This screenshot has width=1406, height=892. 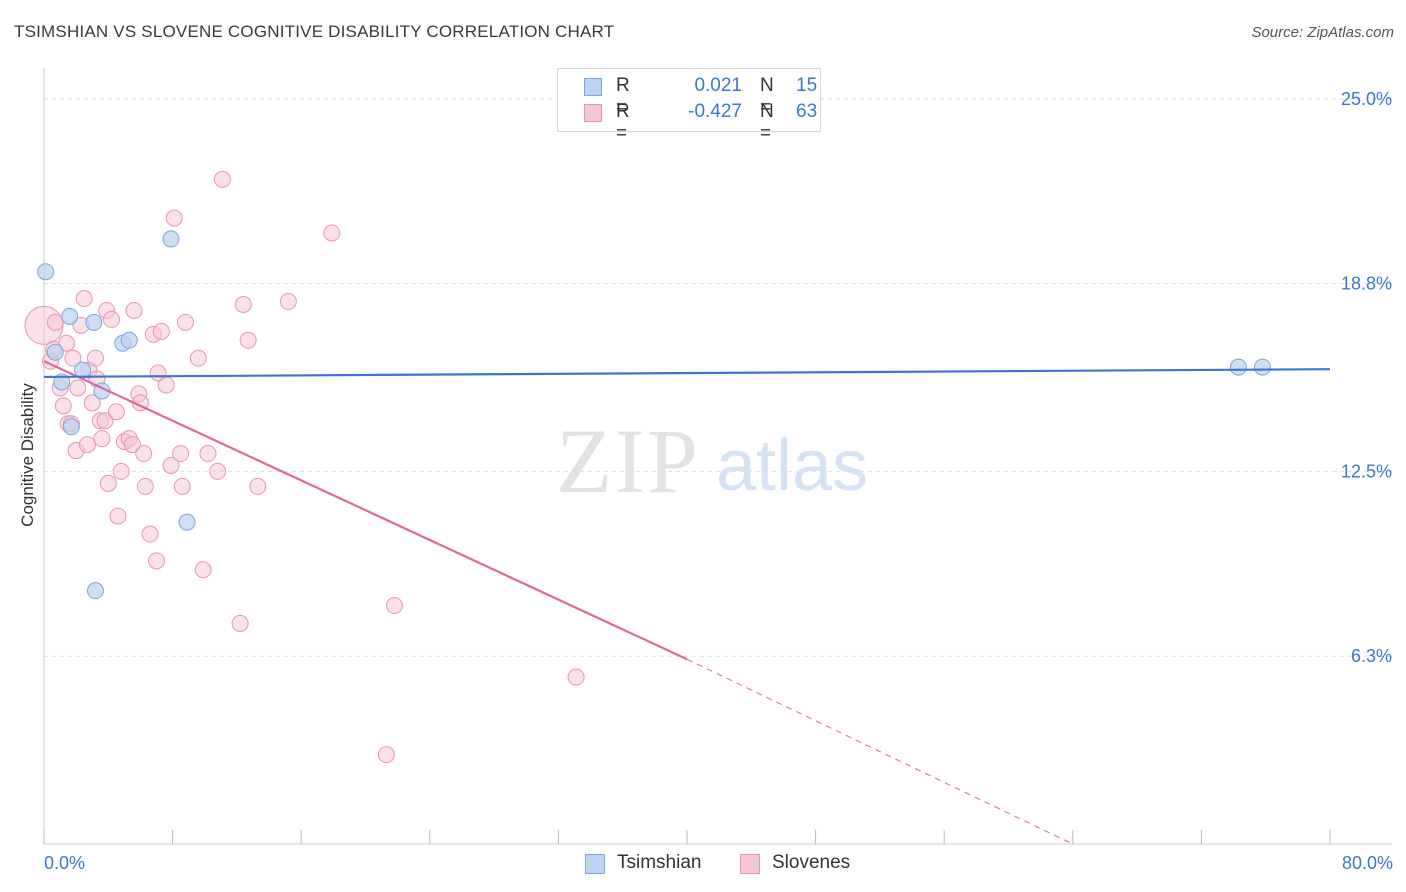 I want to click on x-tick-label: 80.0%, so click(x=1367, y=863).